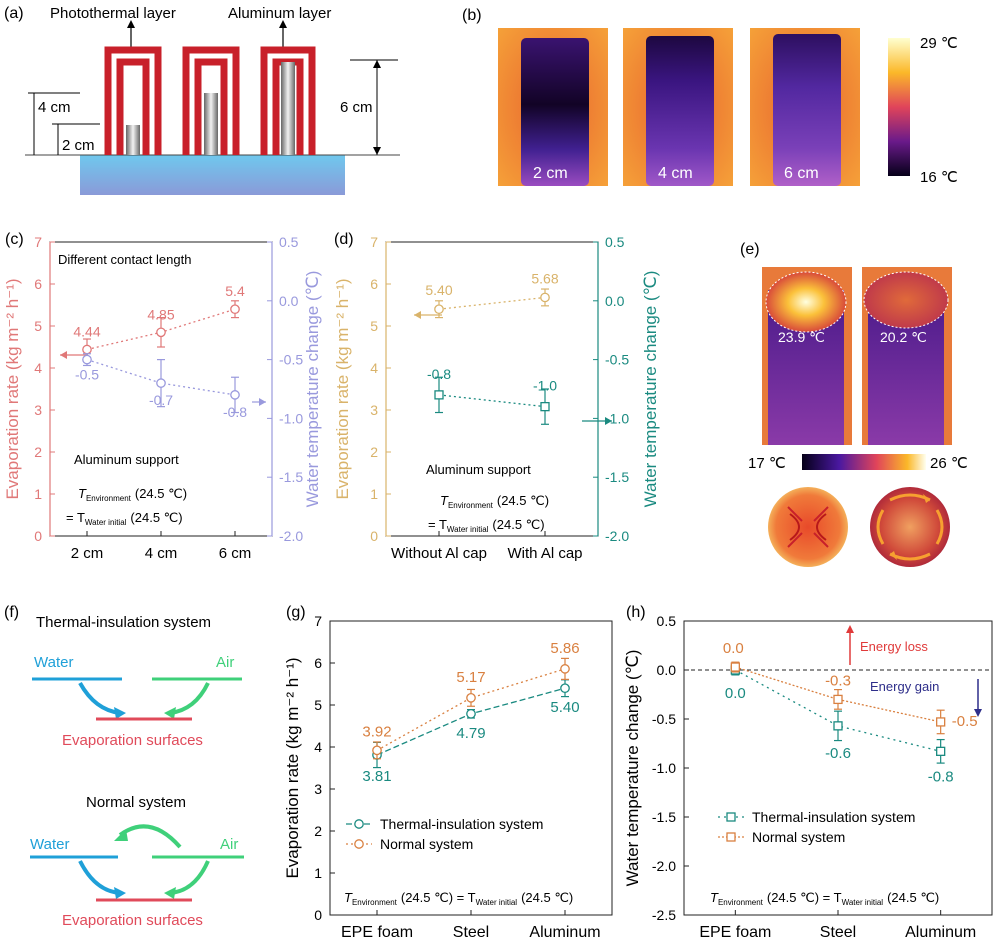 This screenshot has height=947, width=1000. What do you see at coordinates (377, 932) in the screenshot?
I see `x-tick-label: EPE foam` at bounding box center [377, 932].